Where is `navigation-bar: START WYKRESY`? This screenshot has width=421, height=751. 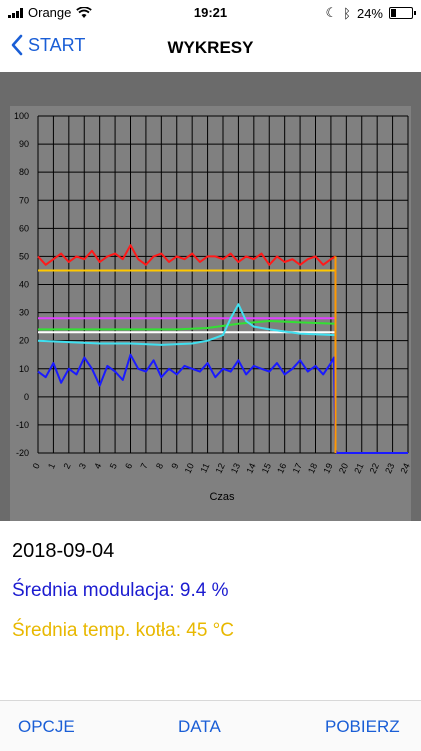 navigation-bar: START WYKRESY is located at coordinates (210, 48).